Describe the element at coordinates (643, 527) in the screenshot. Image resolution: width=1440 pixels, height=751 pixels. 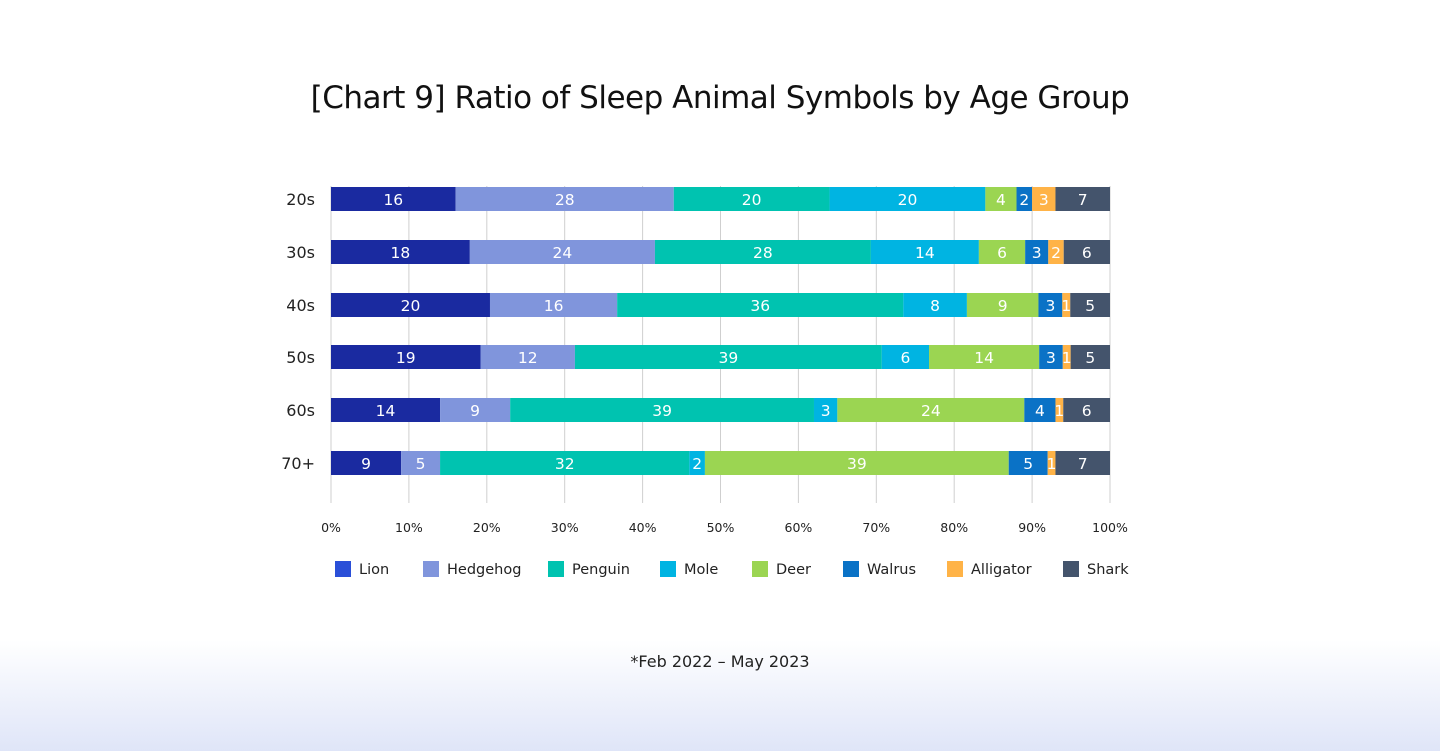
I see `x-tick-label: 40%` at that location.